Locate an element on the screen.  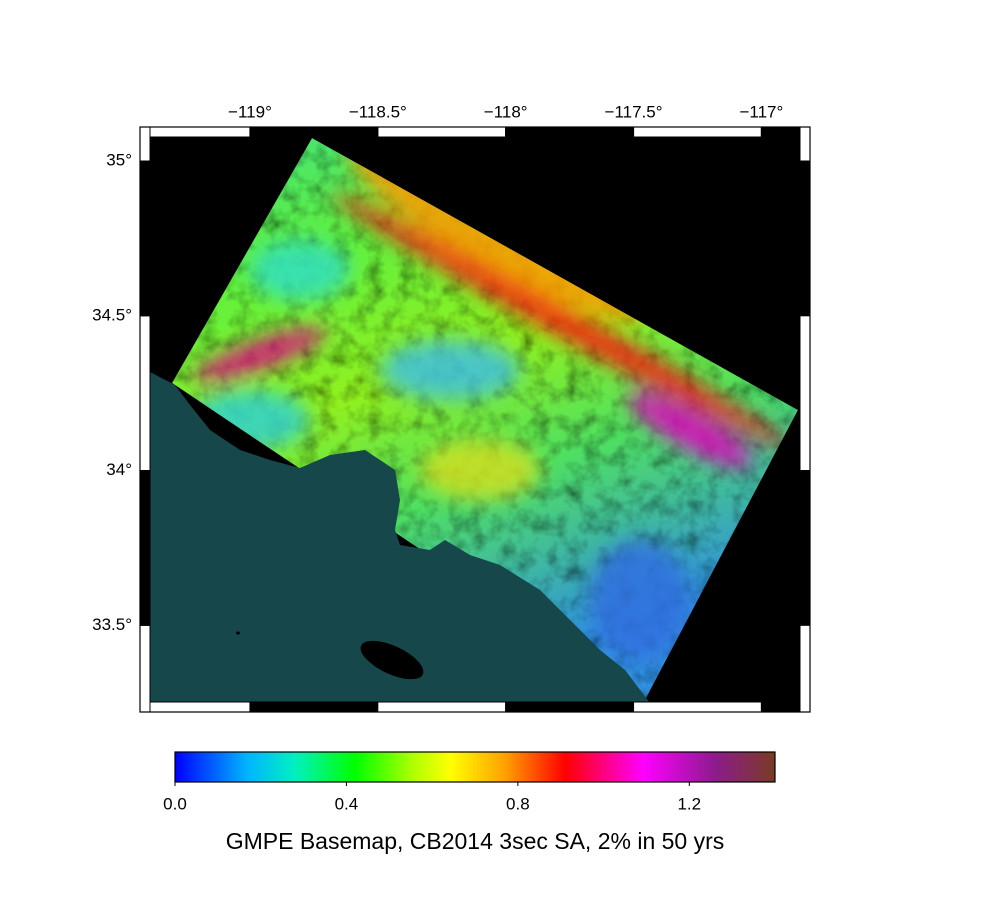
x-tick-label: −118.5° is located at coordinates (378, 111).